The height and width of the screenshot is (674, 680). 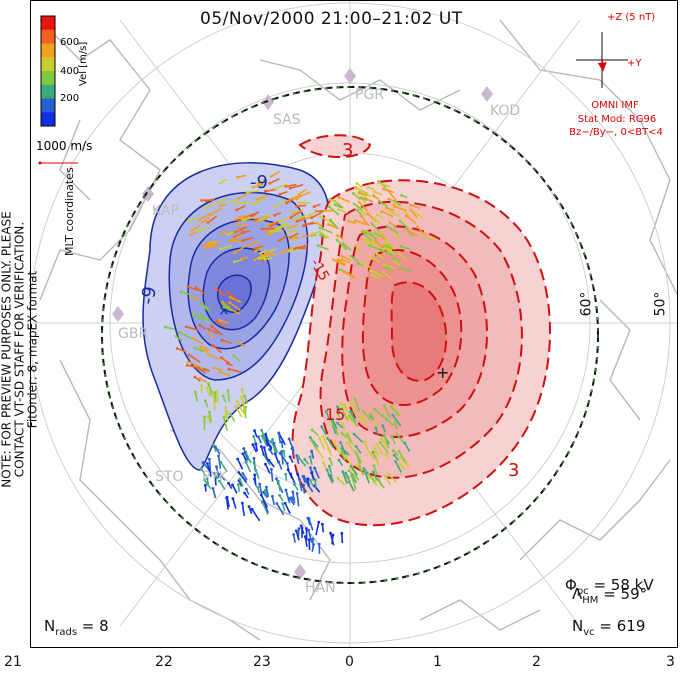 What do you see at coordinates (48, 78) in the screenshot?
I see `color-bar-segment` at bounding box center [48, 78].